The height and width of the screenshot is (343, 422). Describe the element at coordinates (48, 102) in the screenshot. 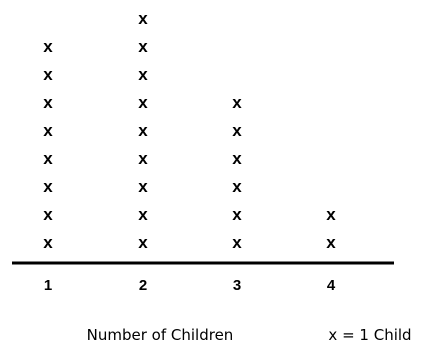

I see `x-mark-1-6: x` at that location.